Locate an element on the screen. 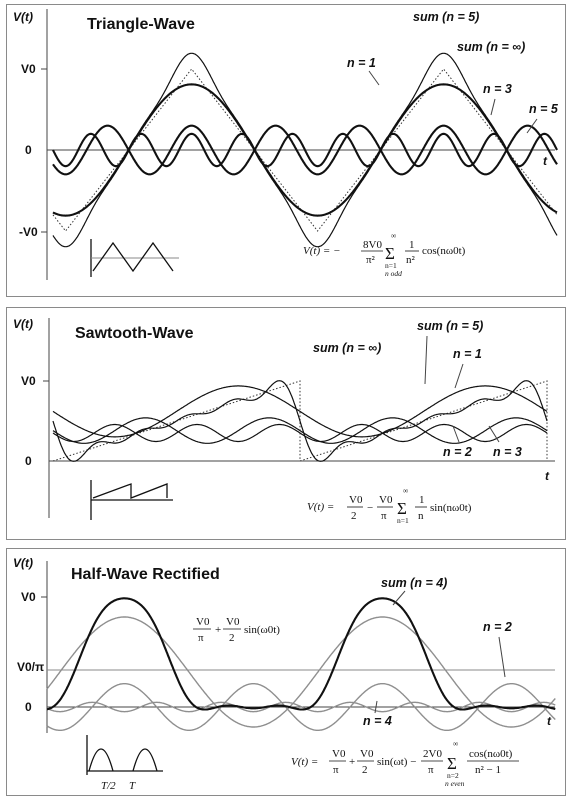 The height and width of the screenshot is (800, 572). formula-b-den: π is located at coordinates (384, 516).